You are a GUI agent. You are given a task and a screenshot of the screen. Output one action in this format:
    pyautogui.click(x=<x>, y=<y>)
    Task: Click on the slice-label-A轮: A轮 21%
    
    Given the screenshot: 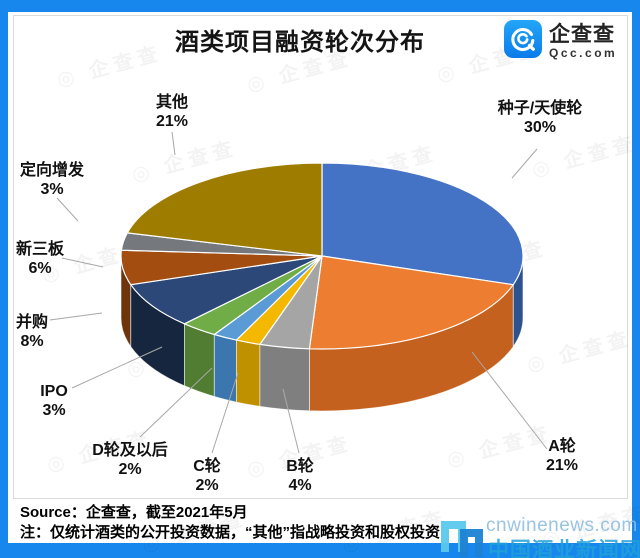 What is the action you would take?
    pyautogui.click(x=562, y=456)
    